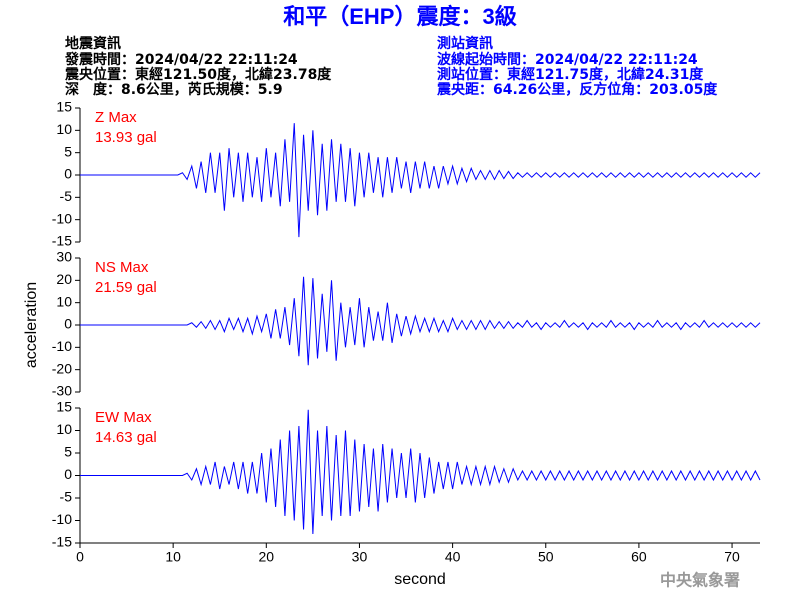 This screenshot has width=800, height=605. I want to click on x-tick-label: 20, so click(267, 557).